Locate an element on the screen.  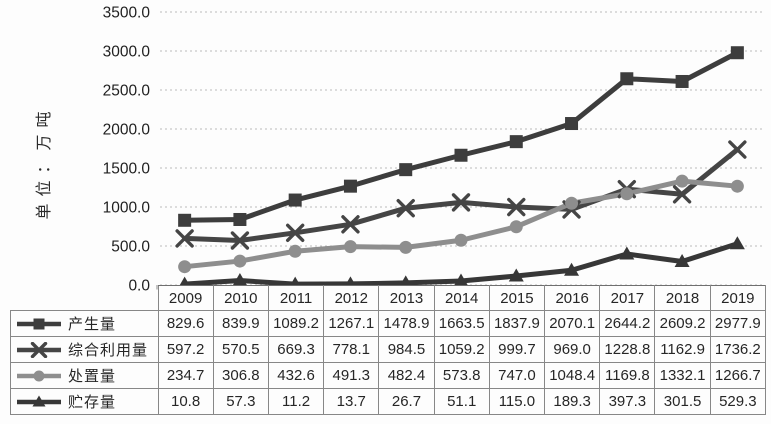
value-cell-storage-2010: 57.3 is located at coordinates (240, 401).